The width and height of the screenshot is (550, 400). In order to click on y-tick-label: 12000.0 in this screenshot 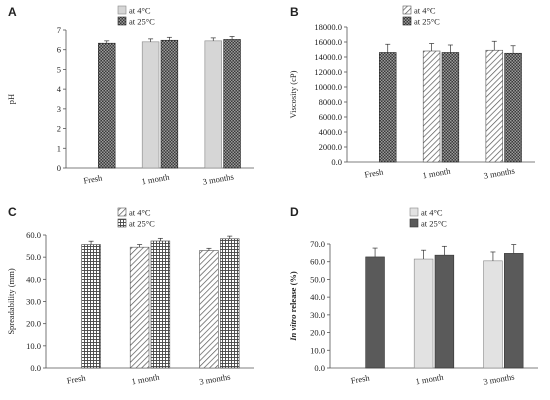, I will do `click(328, 72)`.